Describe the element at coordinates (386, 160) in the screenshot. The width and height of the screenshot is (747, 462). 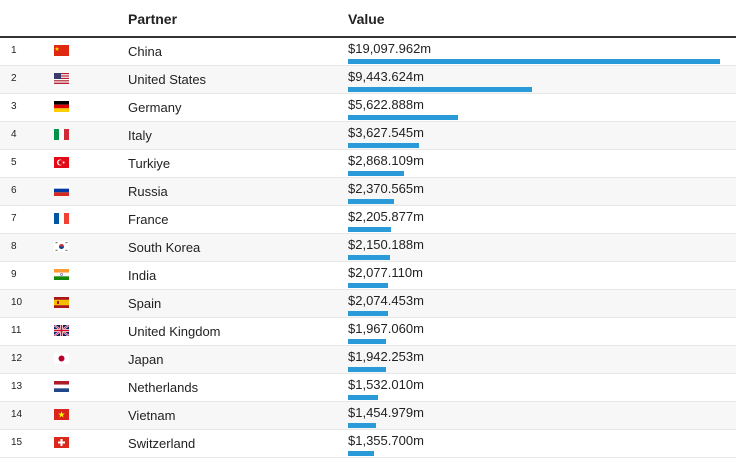
I see `value-label: $2,868.109m` at that location.